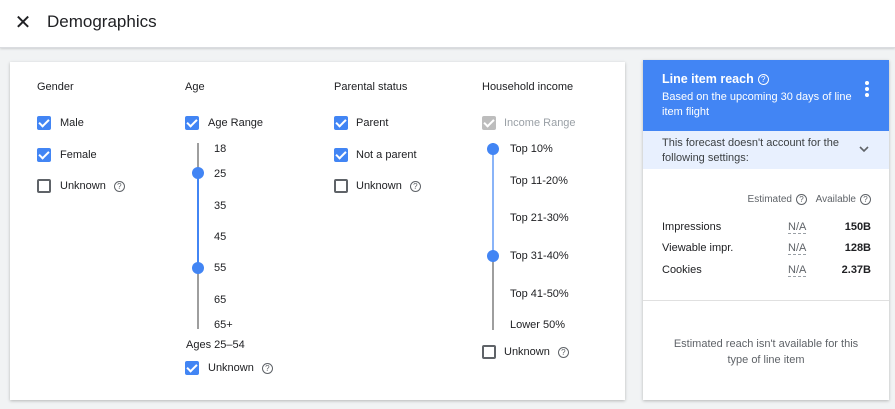  I want to click on age-tick: 18, so click(220, 149).